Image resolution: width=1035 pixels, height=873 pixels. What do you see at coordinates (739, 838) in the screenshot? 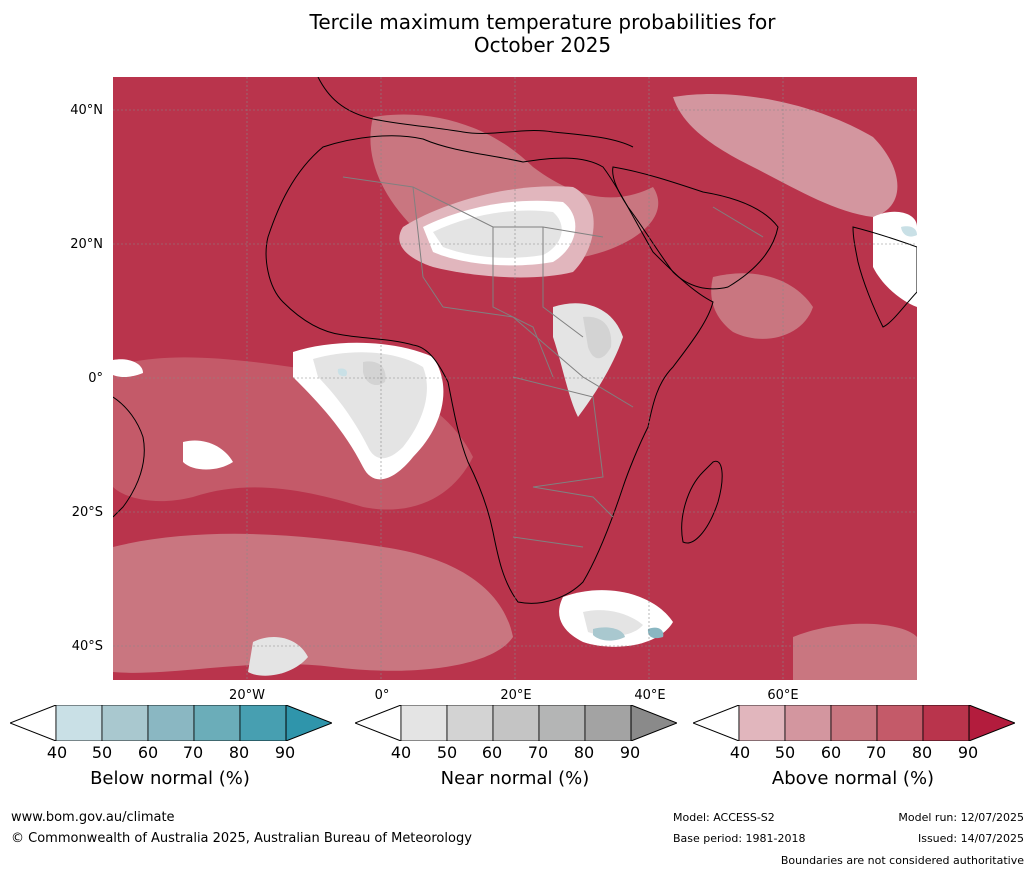
I see `base-period-text: Base period: 1981-2018` at bounding box center [739, 838].